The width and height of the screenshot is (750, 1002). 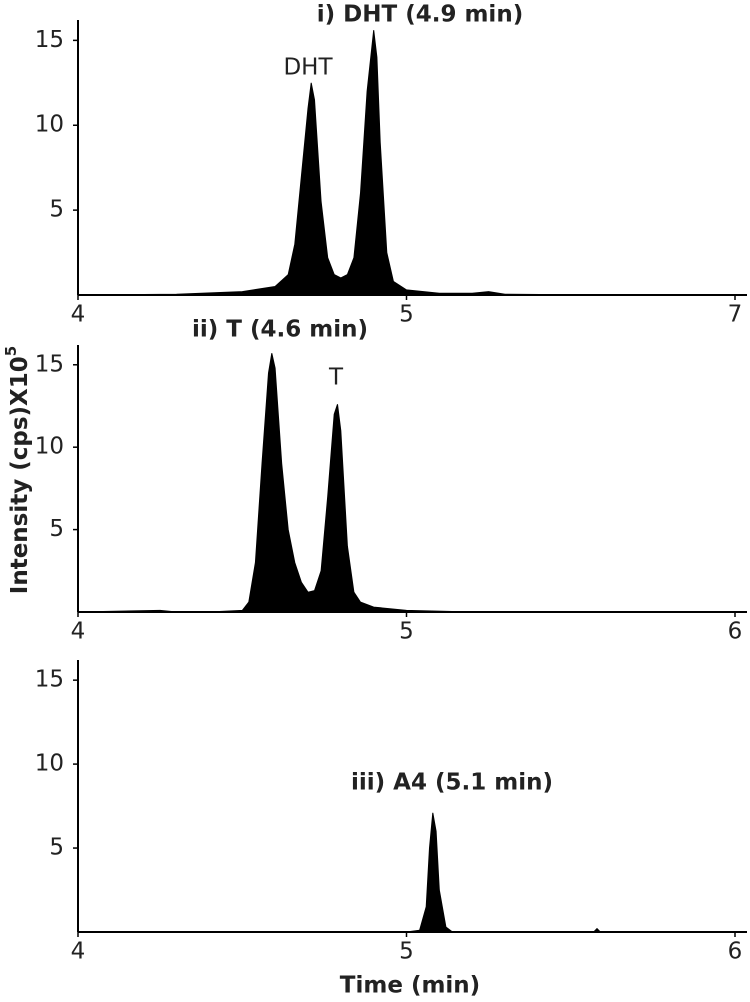 What do you see at coordinates (735, 315) in the screenshot?
I see `x-tick-label: 7` at bounding box center [735, 315].